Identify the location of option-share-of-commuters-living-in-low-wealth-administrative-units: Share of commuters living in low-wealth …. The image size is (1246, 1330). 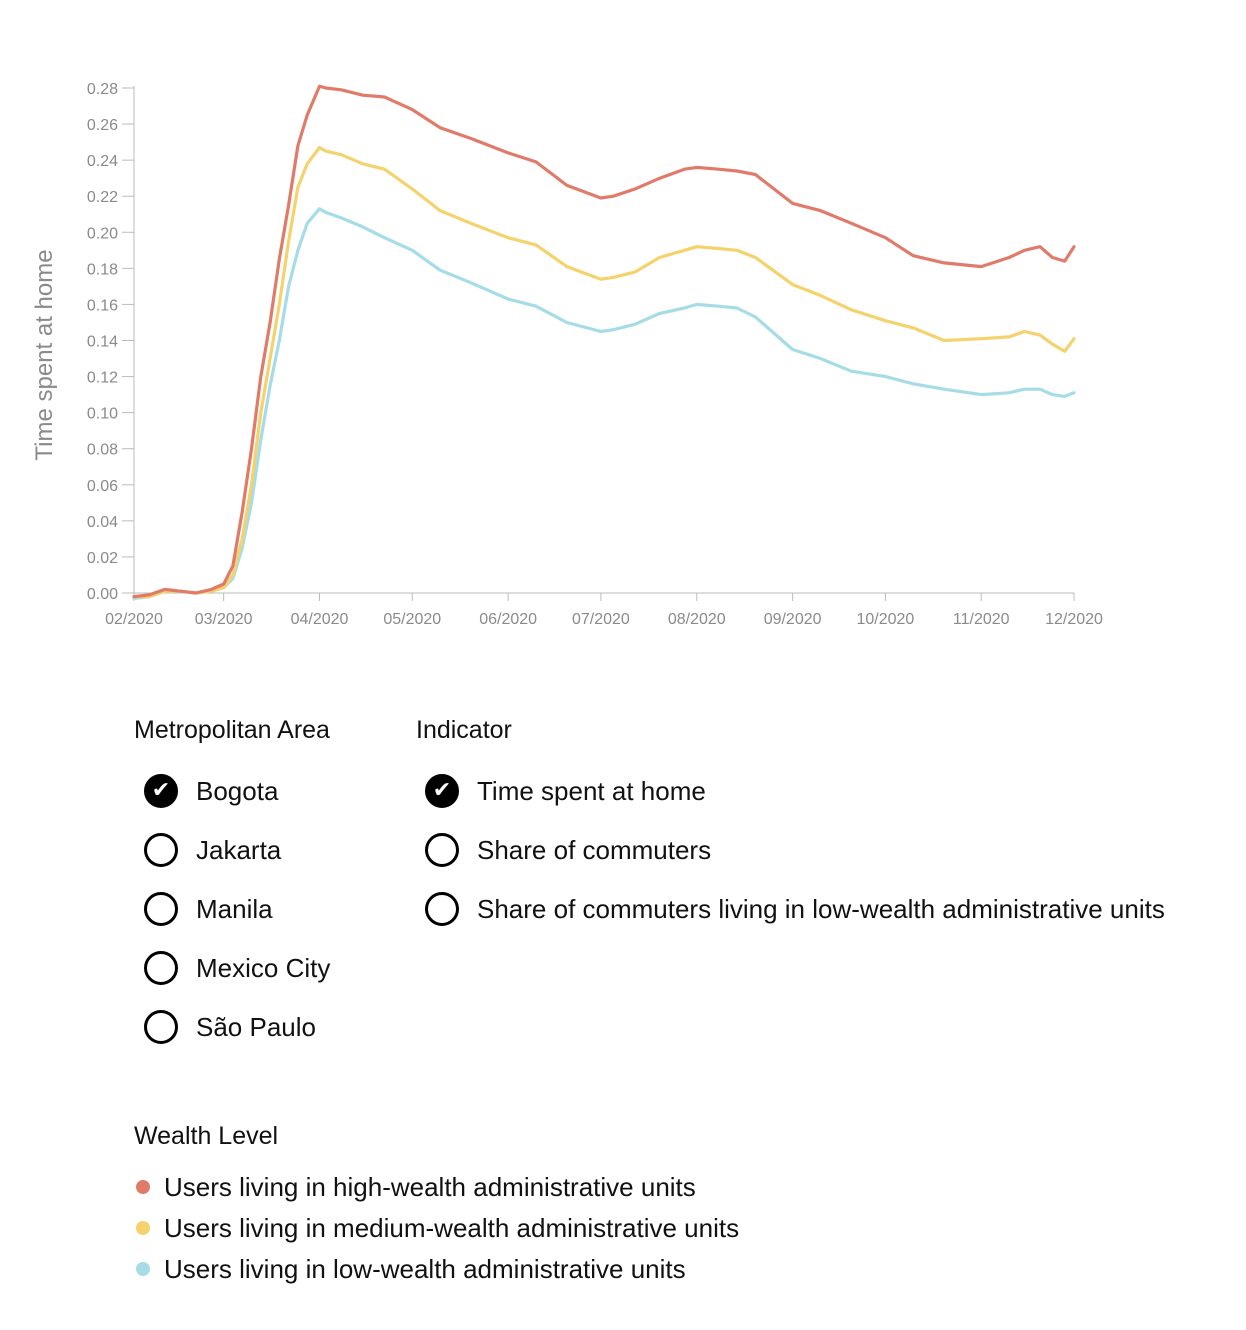
(795, 909).